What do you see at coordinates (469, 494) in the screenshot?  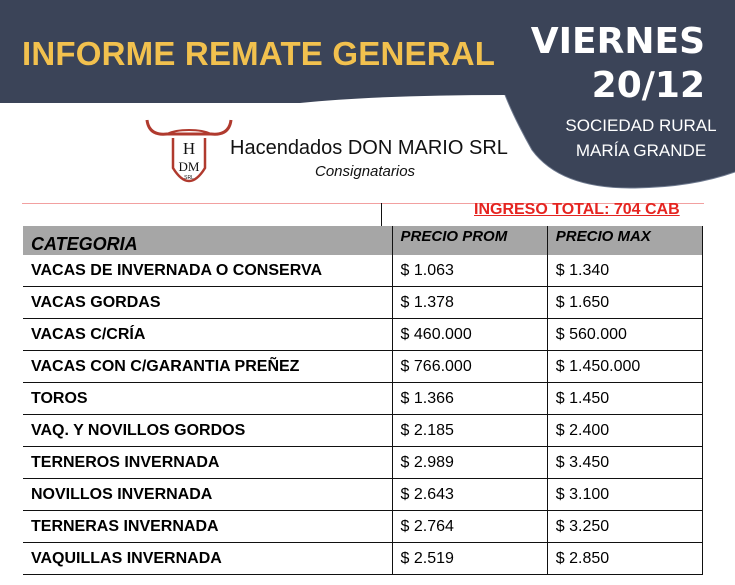 I see `row-precio-prom: $ 2.643` at bounding box center [469, 494].